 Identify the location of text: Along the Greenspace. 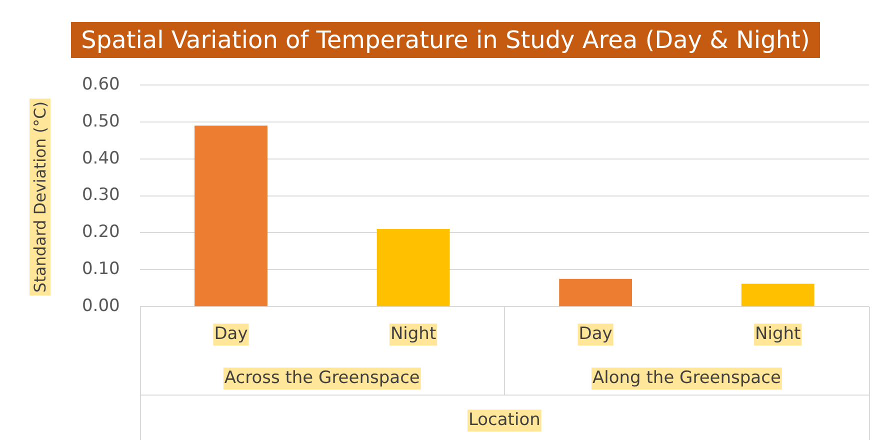
(686, 378).